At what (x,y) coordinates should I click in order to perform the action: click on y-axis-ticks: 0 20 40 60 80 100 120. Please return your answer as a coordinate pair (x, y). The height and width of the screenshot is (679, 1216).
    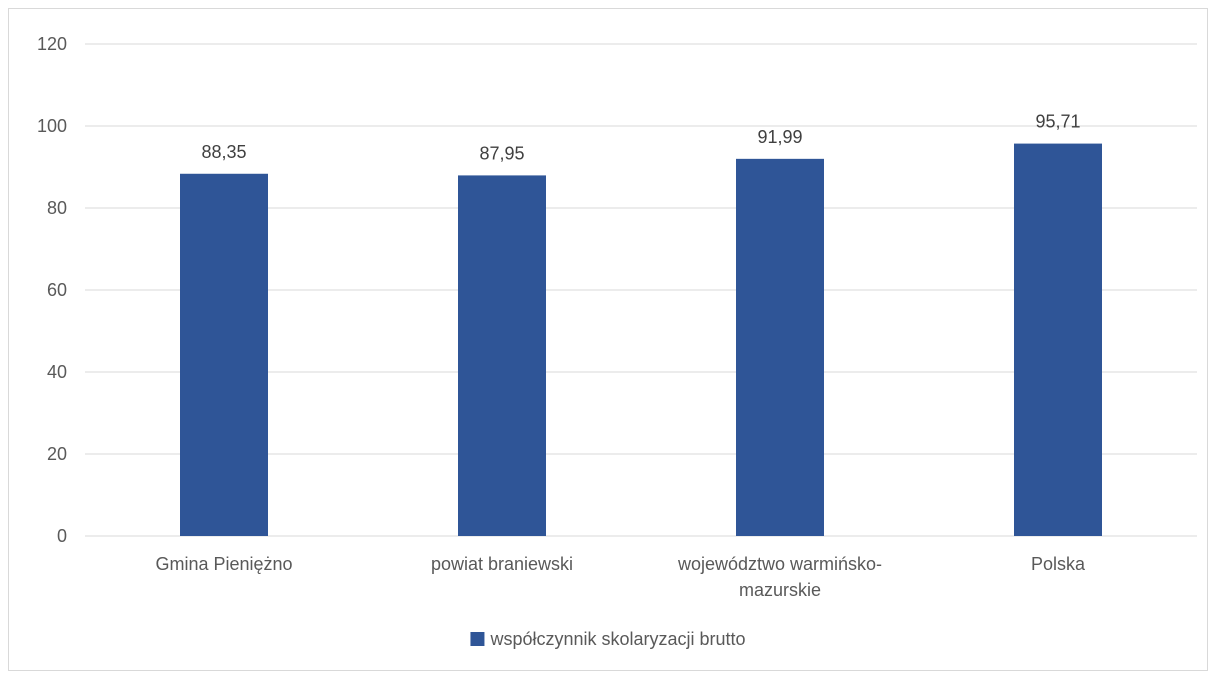
    Looking at the image, I should click on (52, 290).